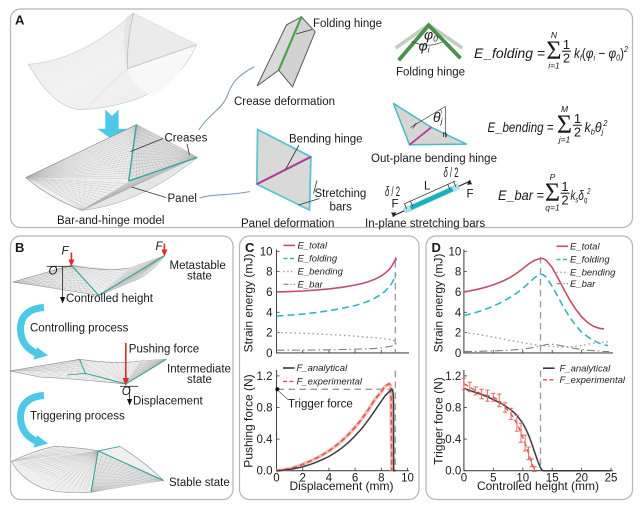  What do you see at coordinates (110, 299) in the screenshot?
I see `svg-text: Controlled height` at bounding box center [110, 299].